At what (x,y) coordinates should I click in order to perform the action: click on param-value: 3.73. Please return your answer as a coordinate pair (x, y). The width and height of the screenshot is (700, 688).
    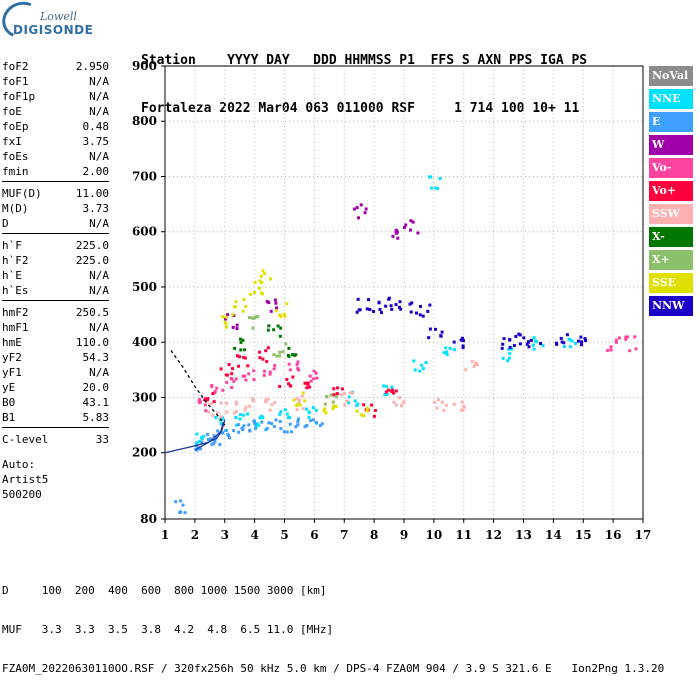
    Looking at the image, I should click on (96, 208).